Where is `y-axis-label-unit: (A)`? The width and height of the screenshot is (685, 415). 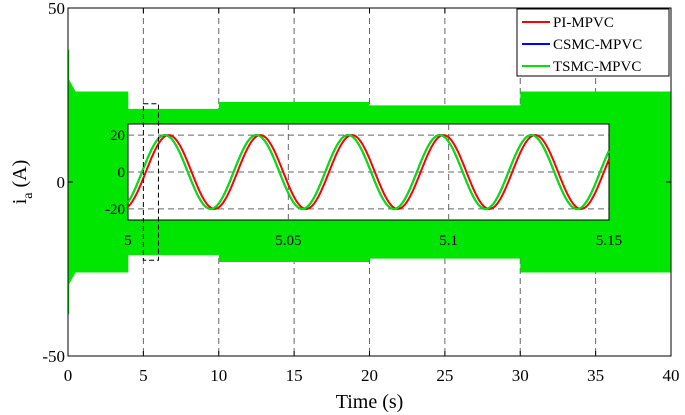
y-axis-label-unit: (A) is located at coordinates (20, 176).